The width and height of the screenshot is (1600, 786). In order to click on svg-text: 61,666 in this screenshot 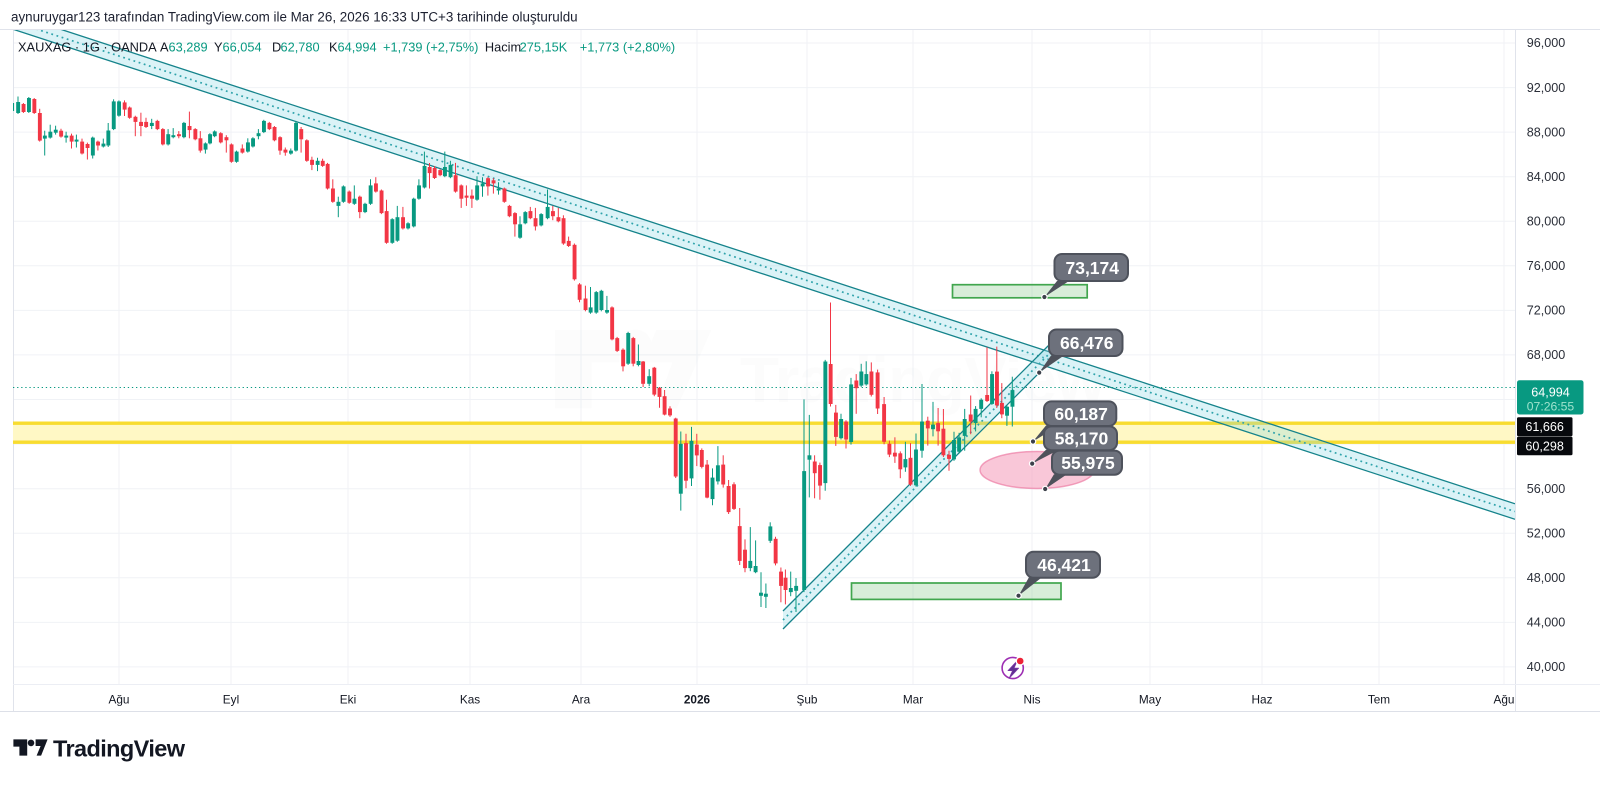, I will do `click(1544, 427)`.